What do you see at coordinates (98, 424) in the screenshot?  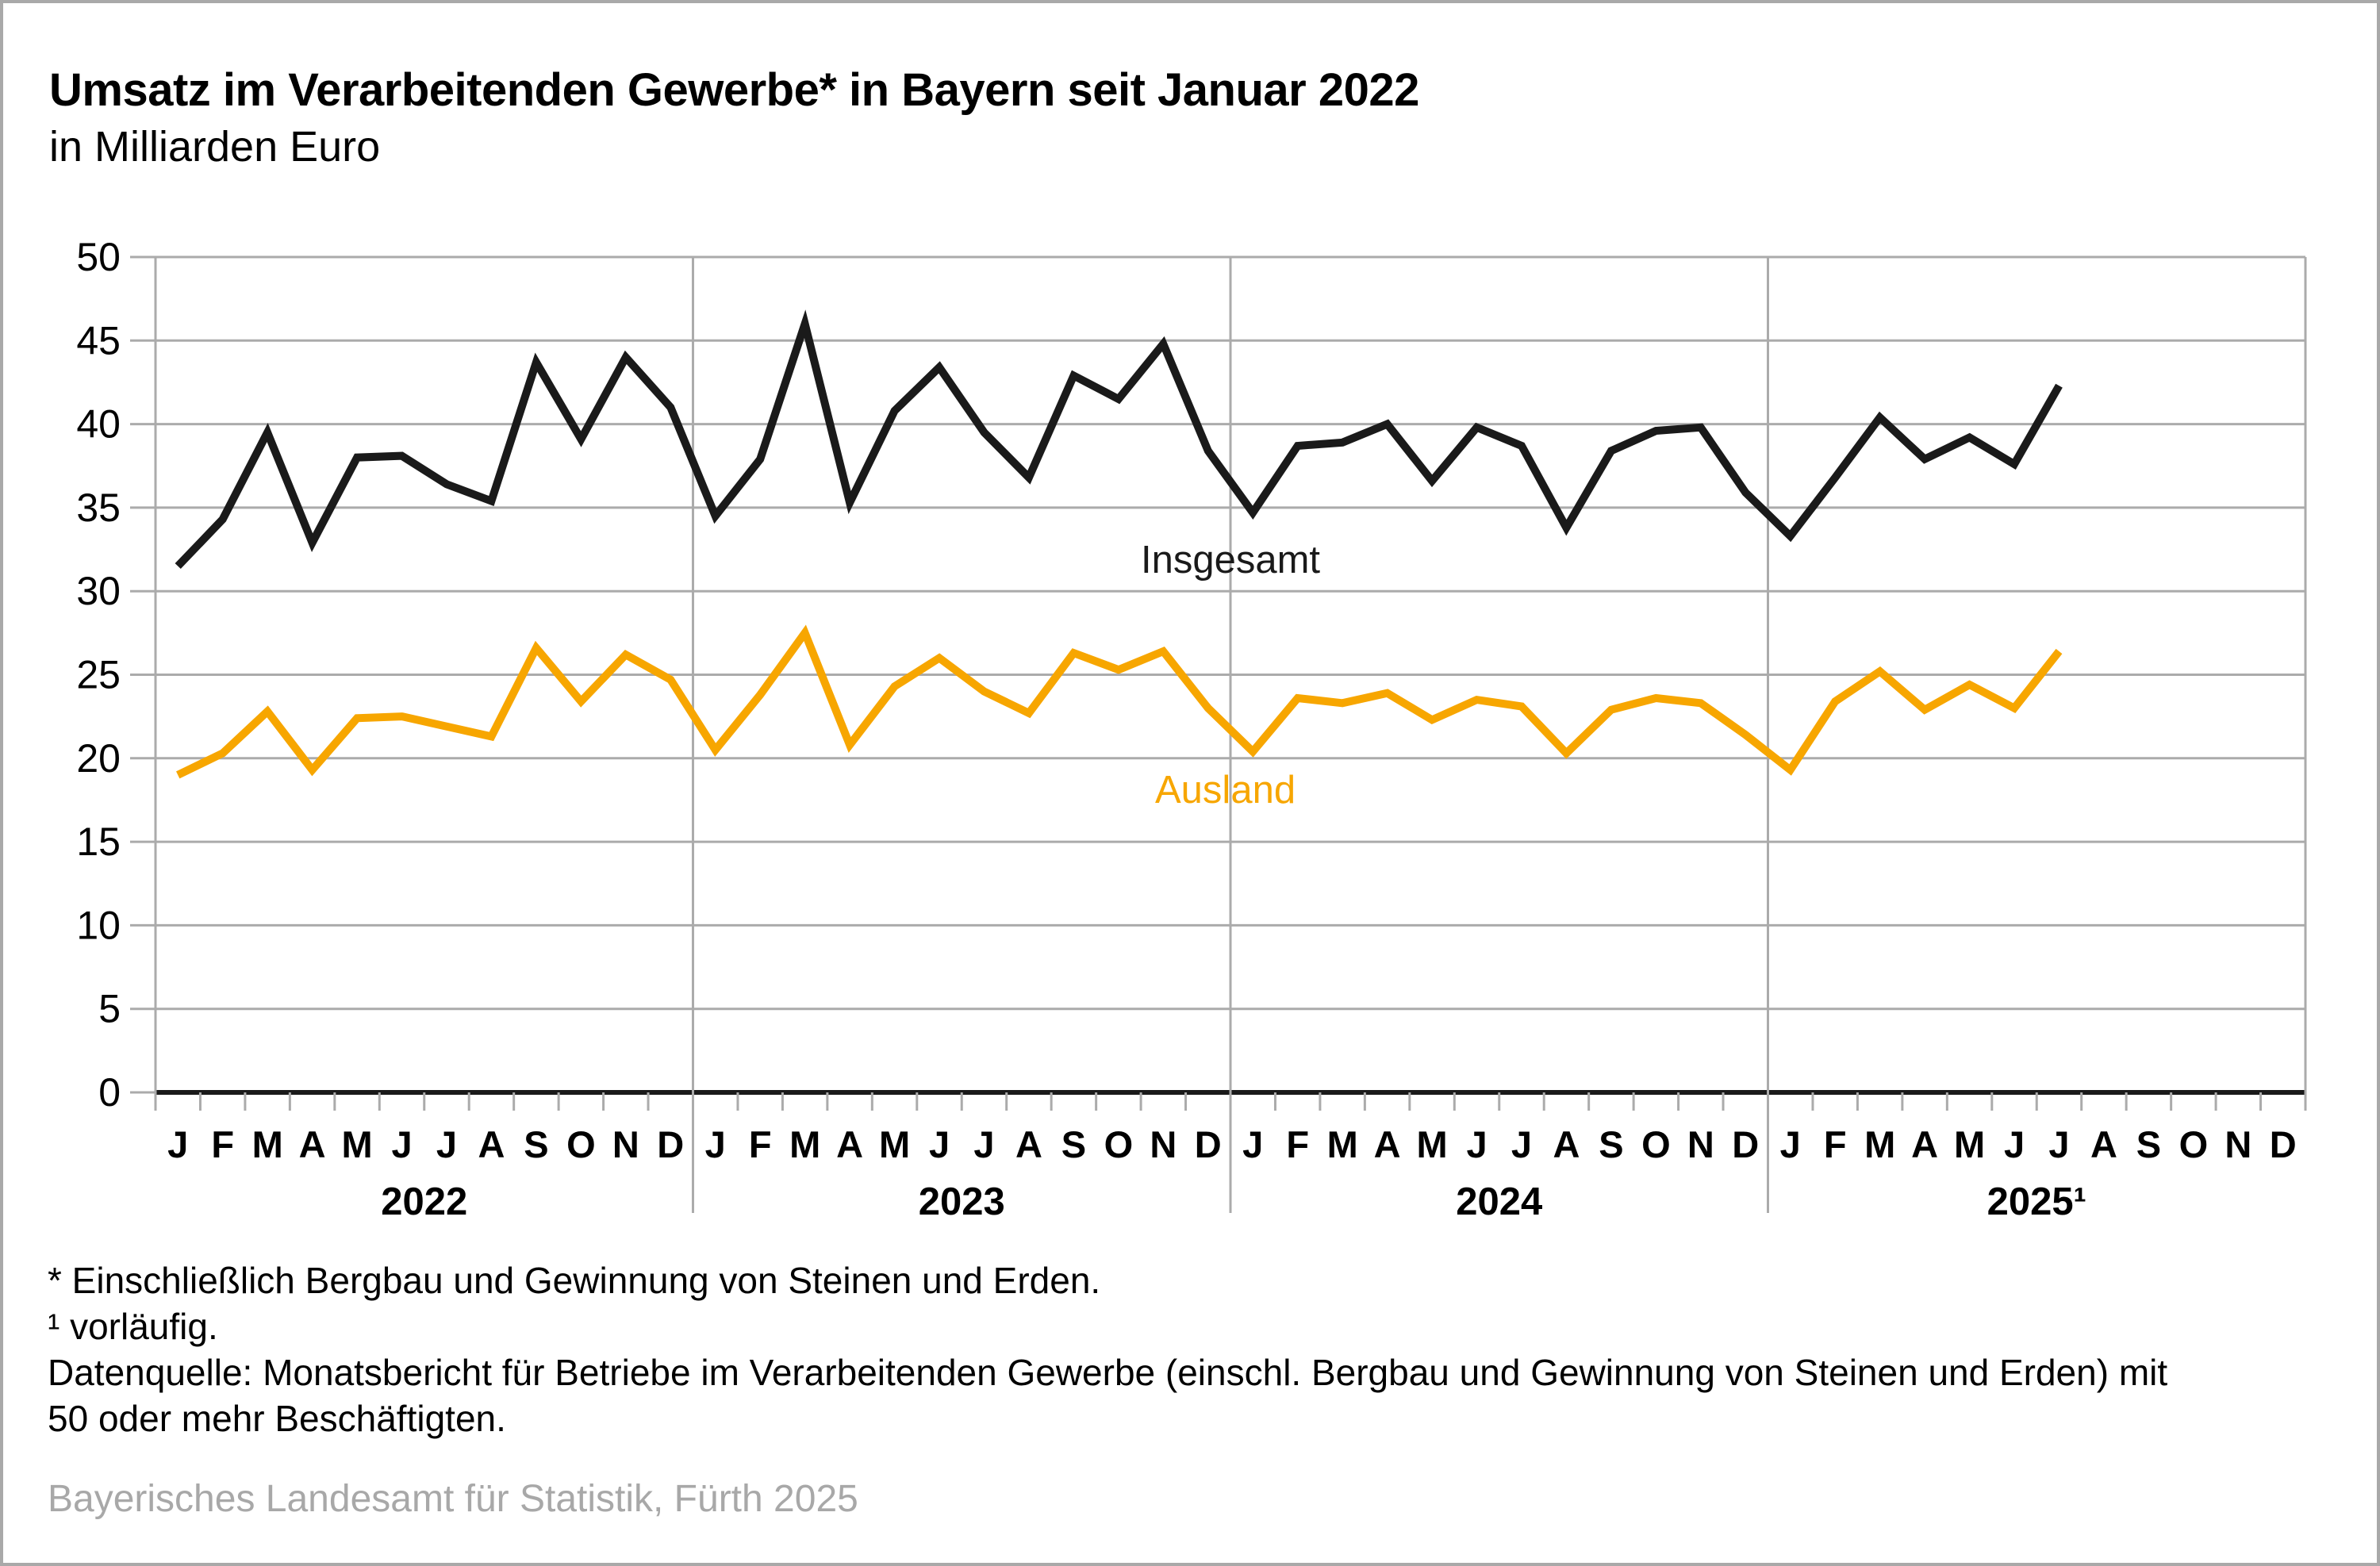 I see `y-tick-label: 40` at bounding box center [98, 424].